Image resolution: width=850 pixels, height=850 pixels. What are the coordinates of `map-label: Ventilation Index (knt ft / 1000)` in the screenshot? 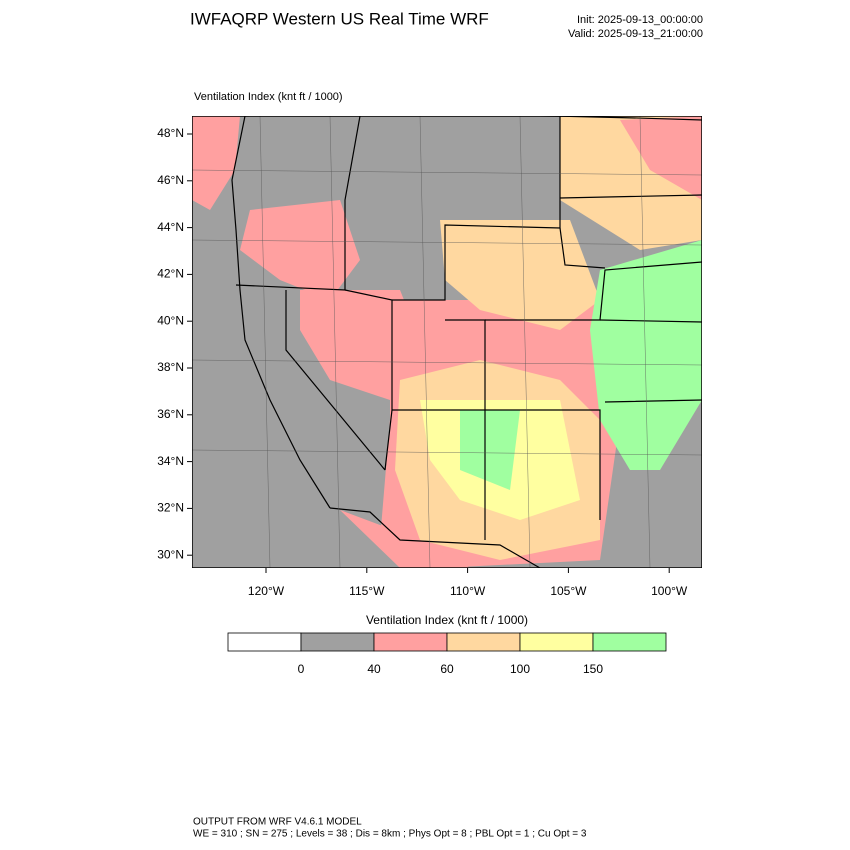 It's located at (268, 97).